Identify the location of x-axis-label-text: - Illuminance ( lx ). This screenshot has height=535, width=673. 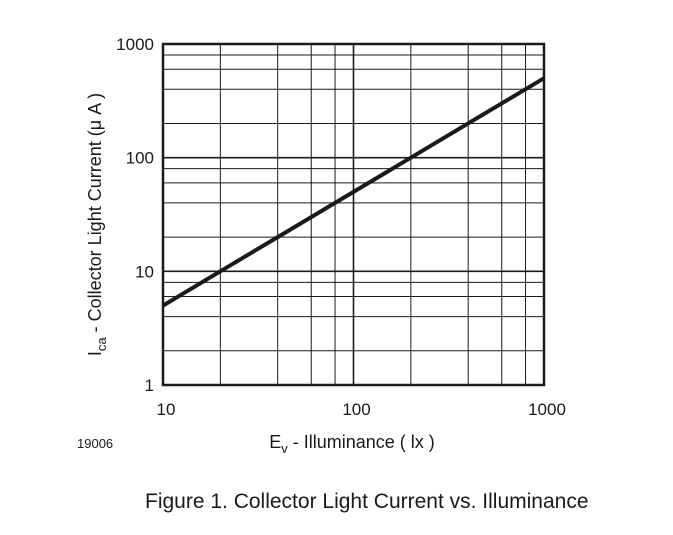
(361, 442).